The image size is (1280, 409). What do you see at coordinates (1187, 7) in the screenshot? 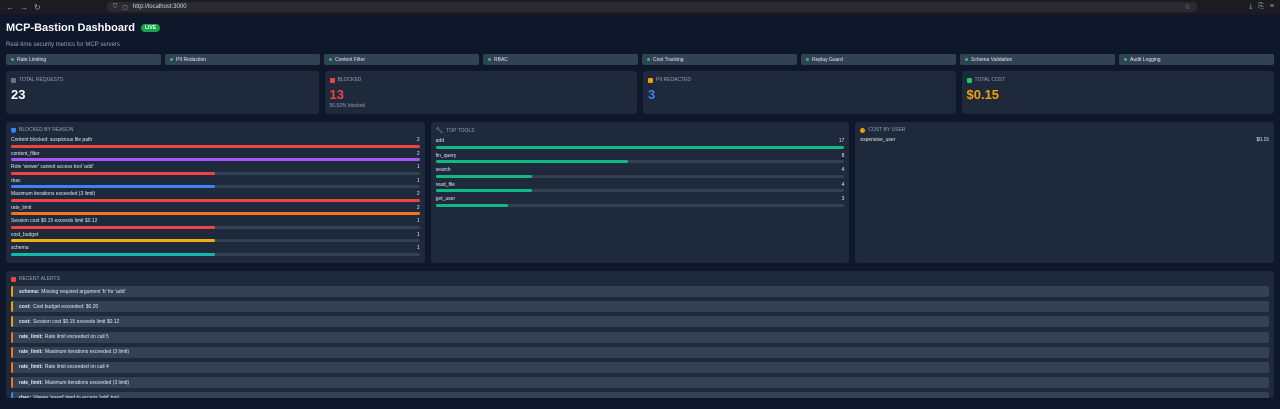
I see `bookmark-star-icon: ☆` at bounding box center [1187, 7].